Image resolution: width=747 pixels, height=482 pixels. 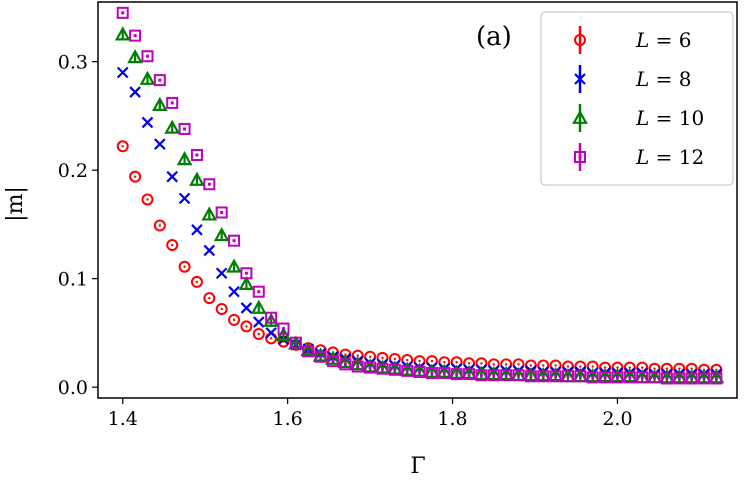 I want to click on y-tick-label: 0.1, so click(x=73, y=280).